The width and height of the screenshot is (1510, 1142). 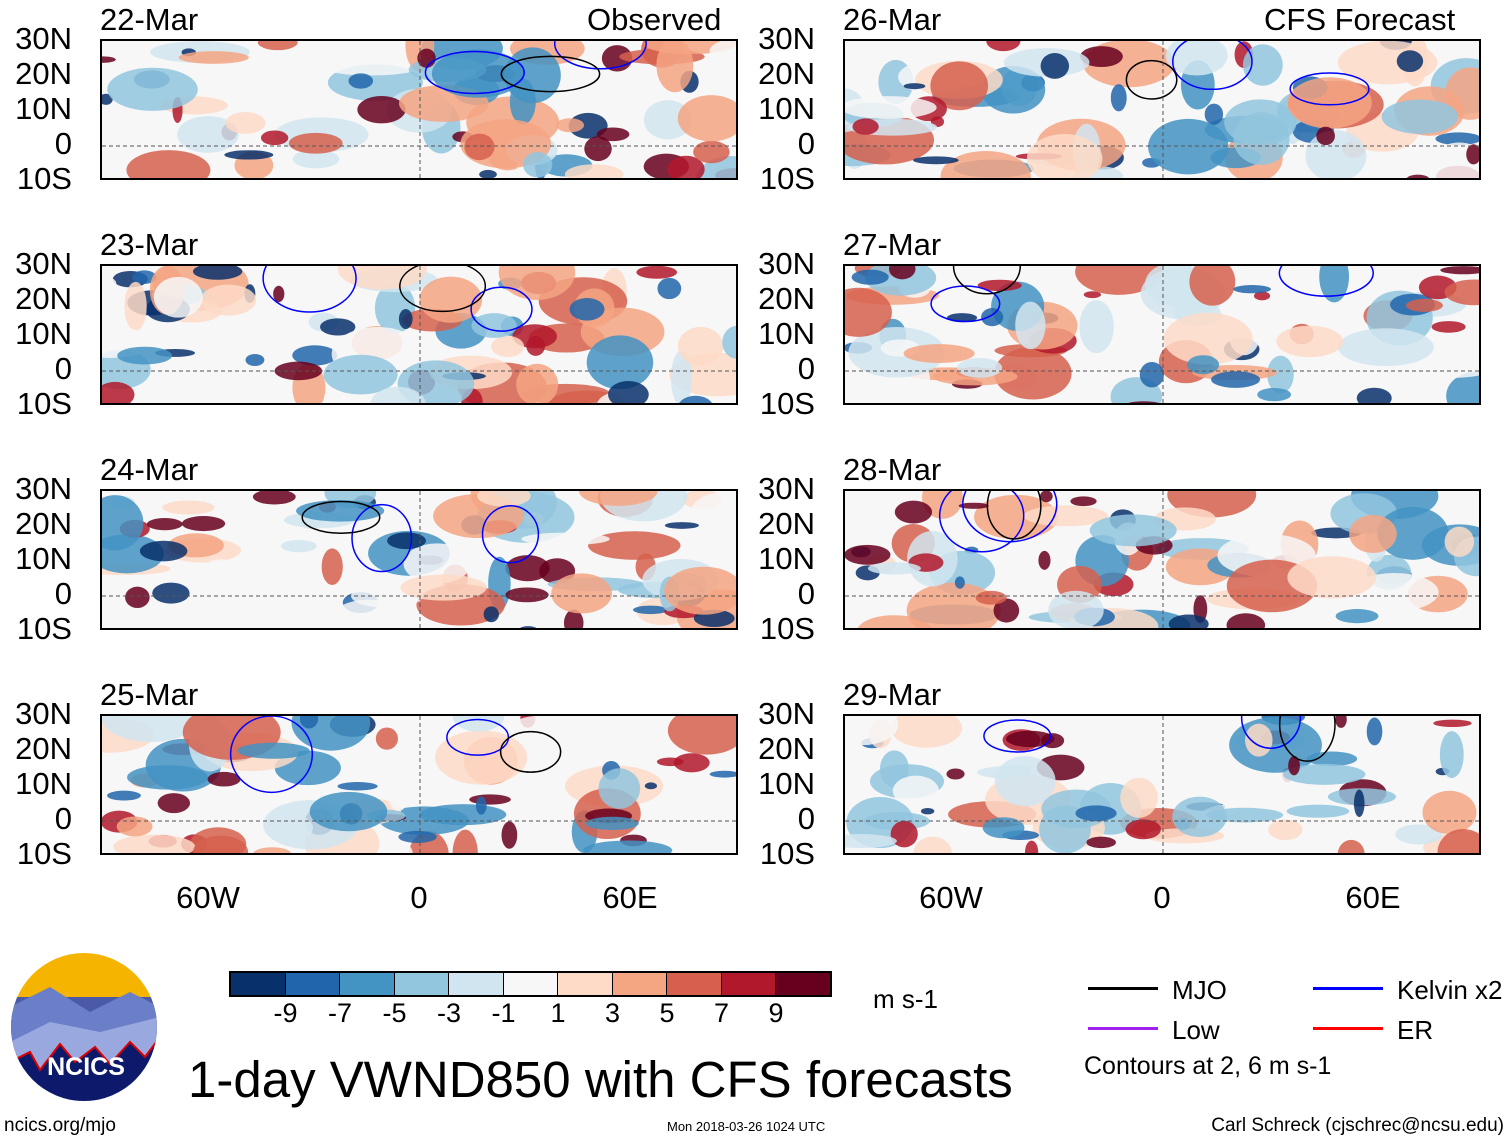 I want to click on forecast-title: CFS Forecast, so click(x=1360, y=19).